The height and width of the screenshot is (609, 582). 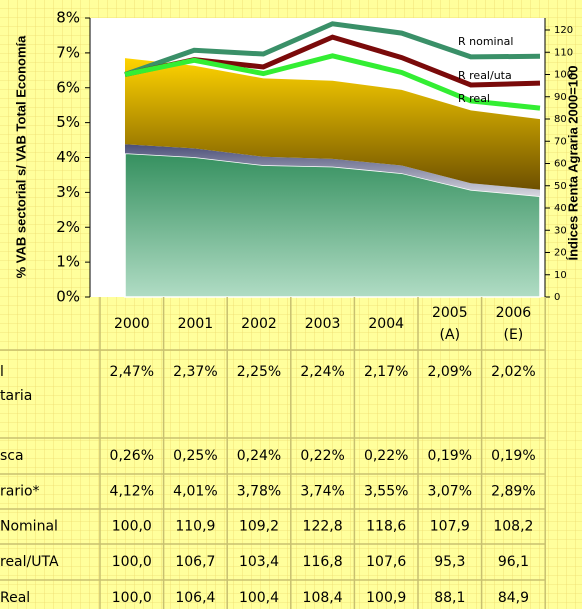 What do you see at coordinates (560, 208) in the screenshot?
I see `y2-tick-label: 40` at bounding box center [560, 208].